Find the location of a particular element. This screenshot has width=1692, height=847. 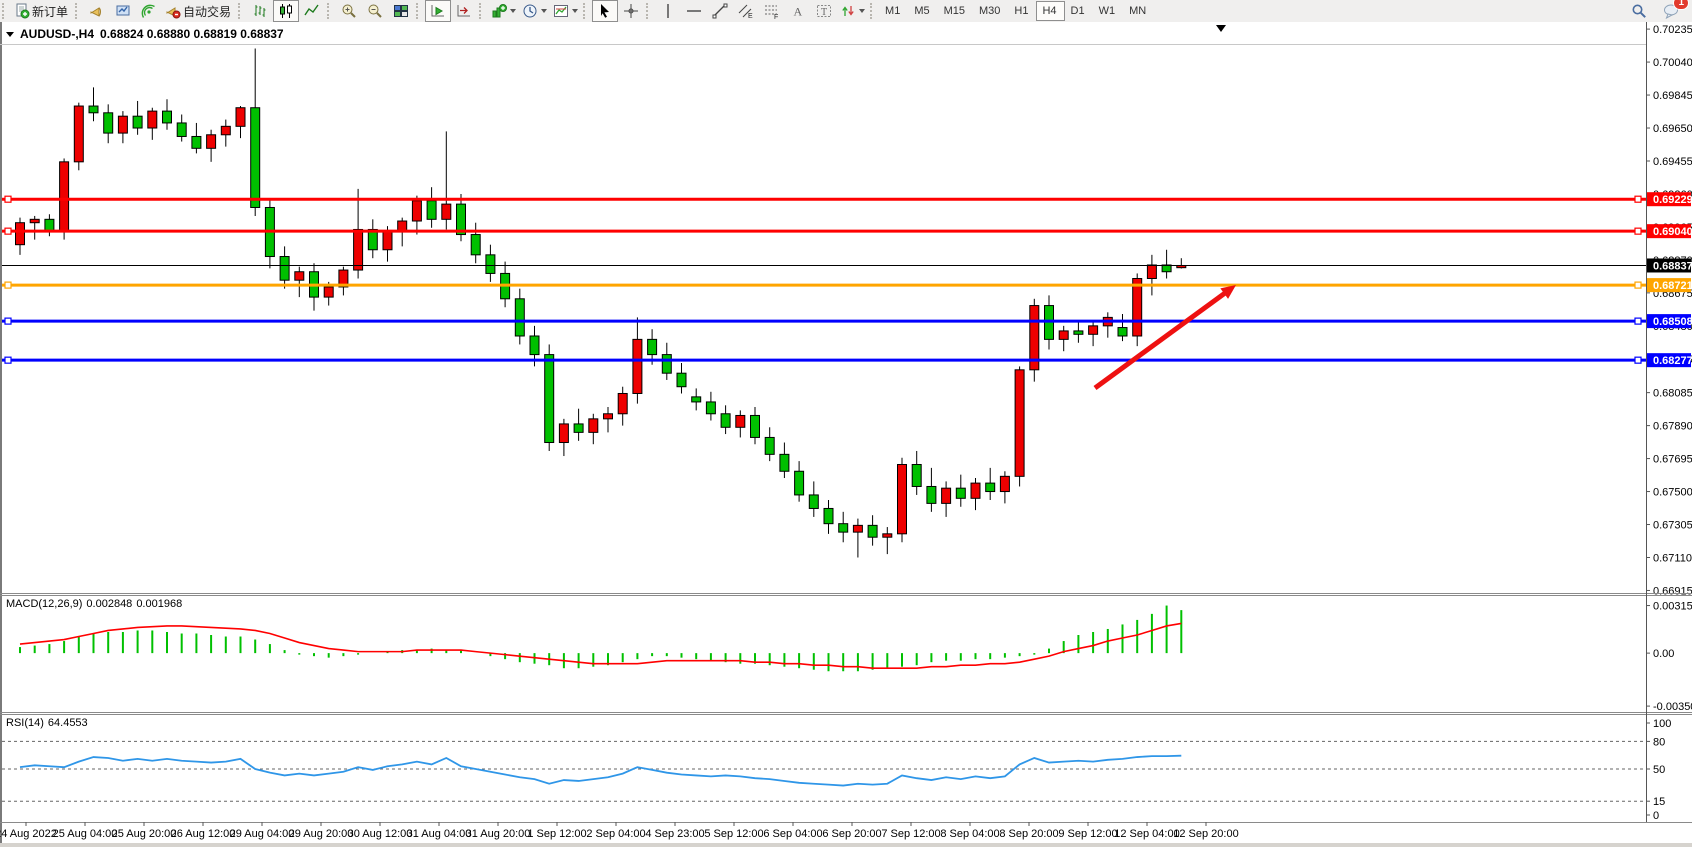

zoom-in-button is located at coordinates (349, 11).